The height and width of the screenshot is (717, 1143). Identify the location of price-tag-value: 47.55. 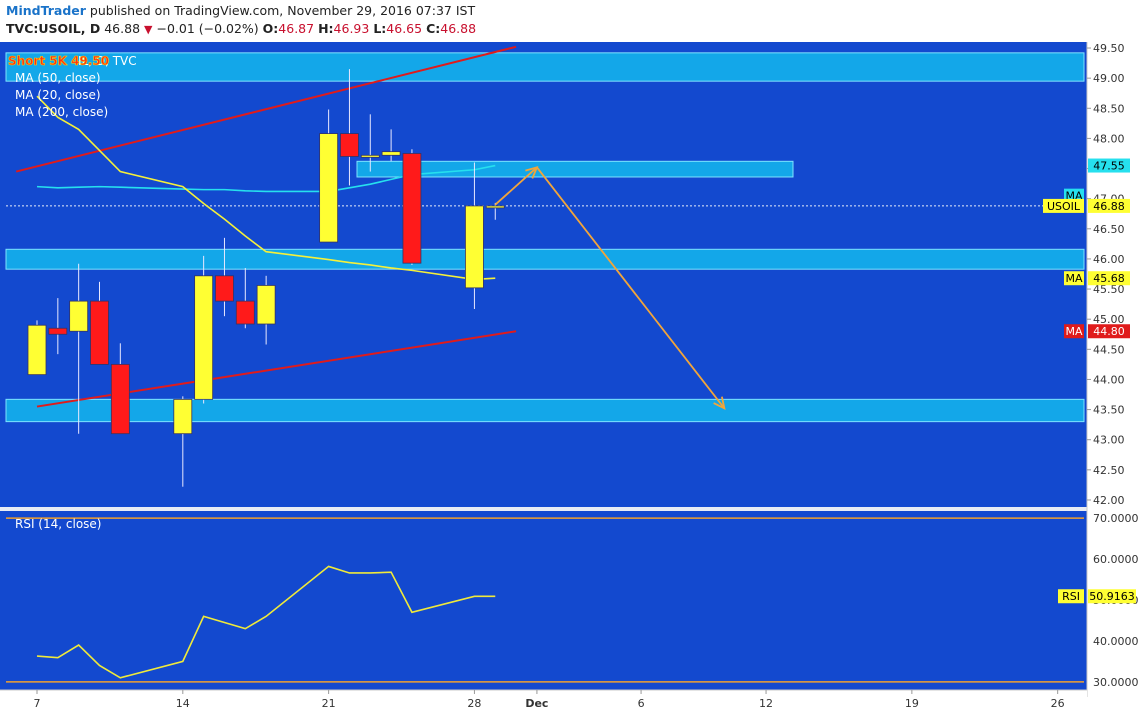
(1109, 166).